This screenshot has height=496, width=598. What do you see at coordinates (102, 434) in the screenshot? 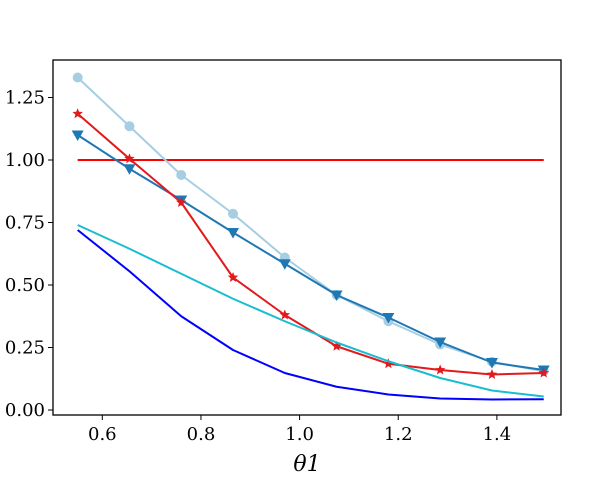
I see `x-tick-label: 0.6` at bounding box center [102, 434].